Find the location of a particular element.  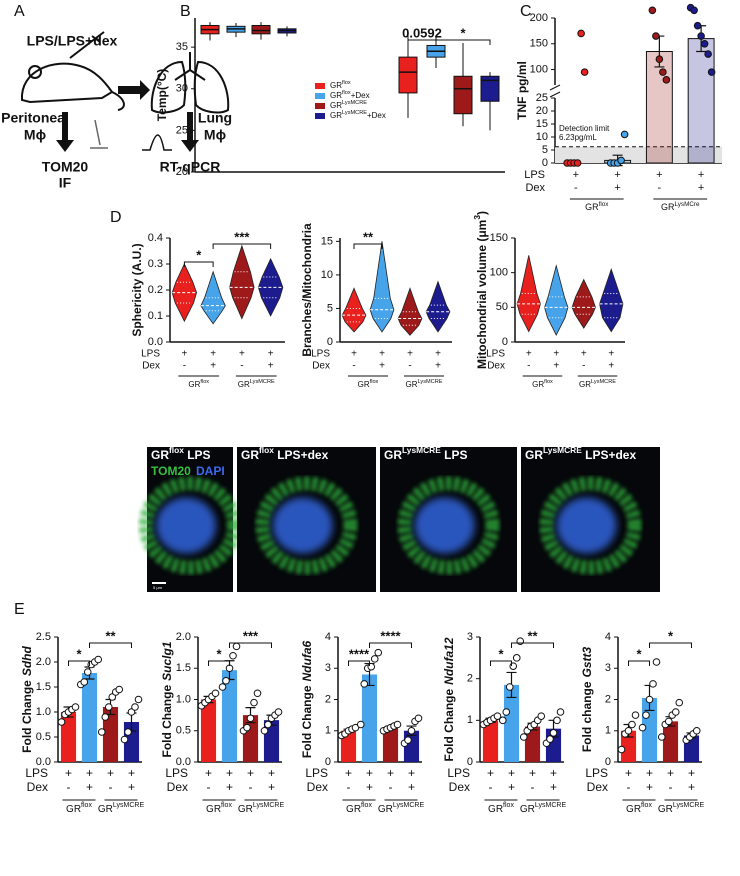

group-label: GRLysMCre is located at coordinates (680, 206).